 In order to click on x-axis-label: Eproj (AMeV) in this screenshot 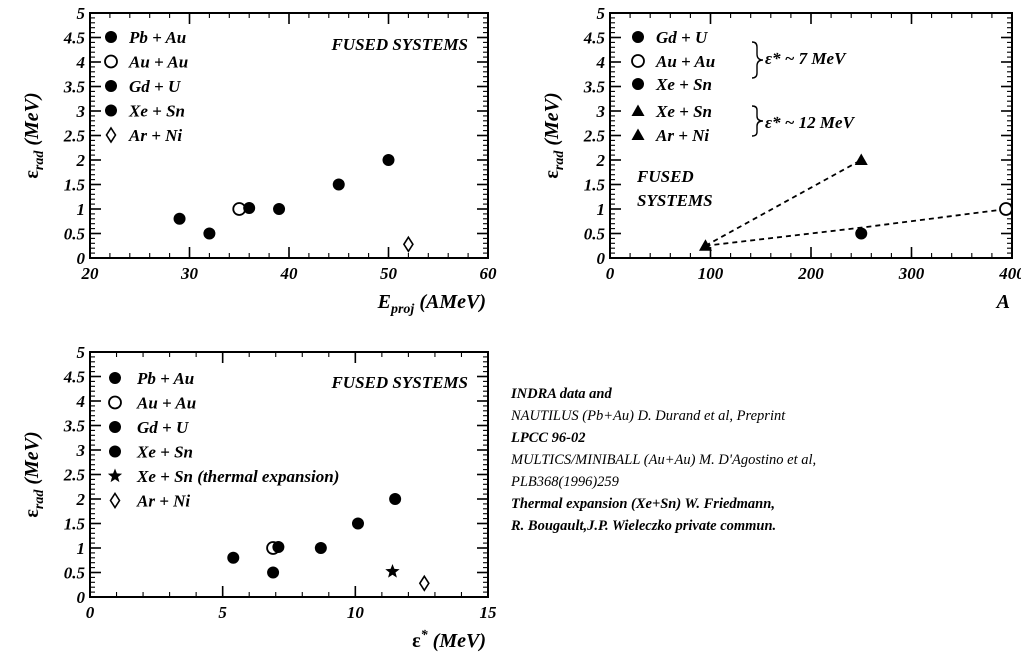, I will do `click(431, 304)`.